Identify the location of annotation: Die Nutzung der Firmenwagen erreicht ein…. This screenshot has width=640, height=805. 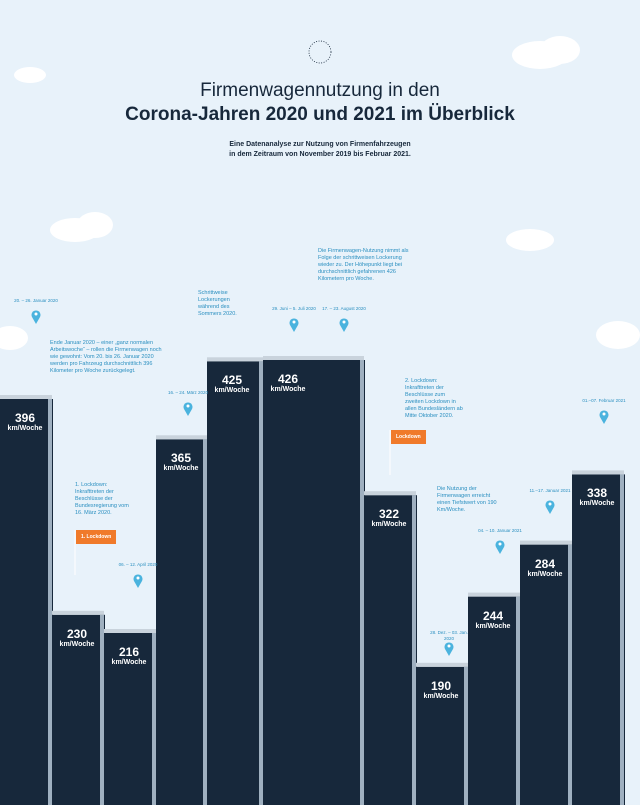
(467, 499).